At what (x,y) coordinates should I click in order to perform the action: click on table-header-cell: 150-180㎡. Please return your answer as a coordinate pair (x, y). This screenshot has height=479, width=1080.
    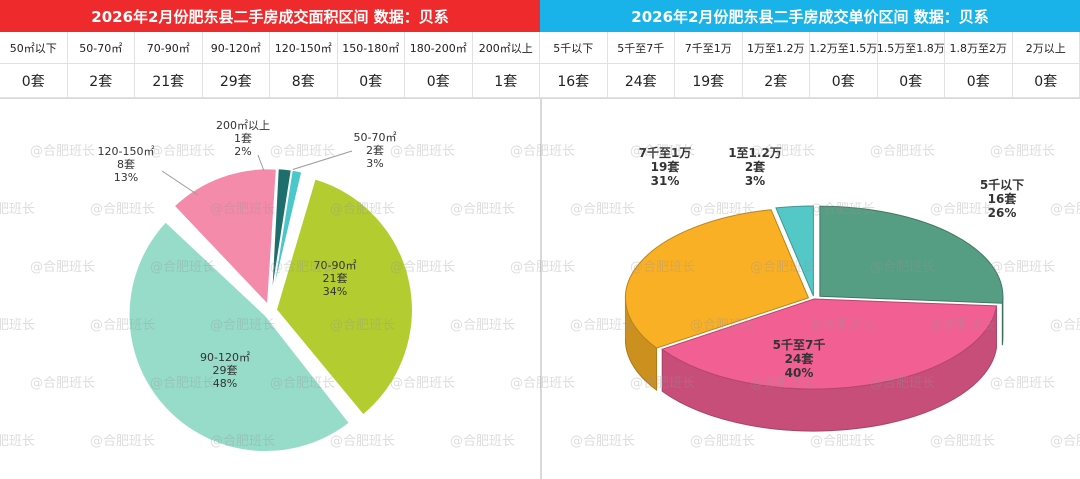
    Looking at the image, I should click on (372, 47).